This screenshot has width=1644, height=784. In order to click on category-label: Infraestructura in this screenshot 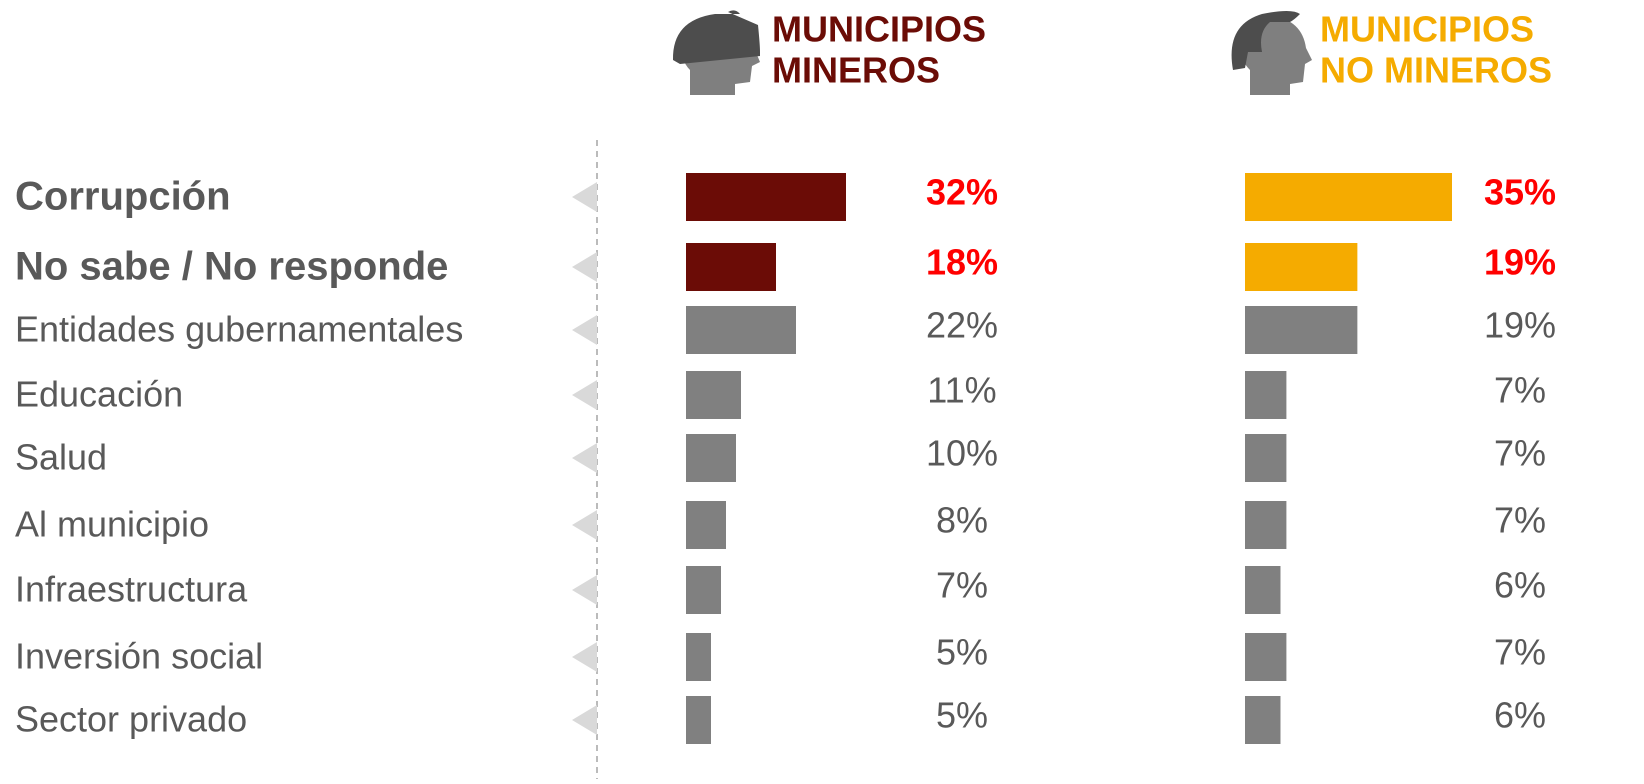, I will do `click(131, 589)`.